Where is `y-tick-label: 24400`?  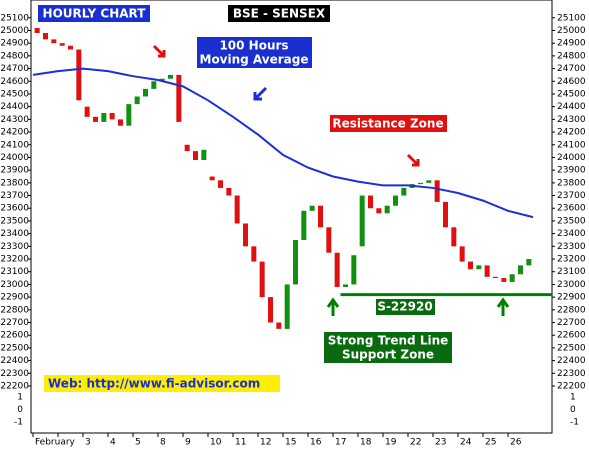 y-tick-label: 24400 is located at coordinates (571, 107).